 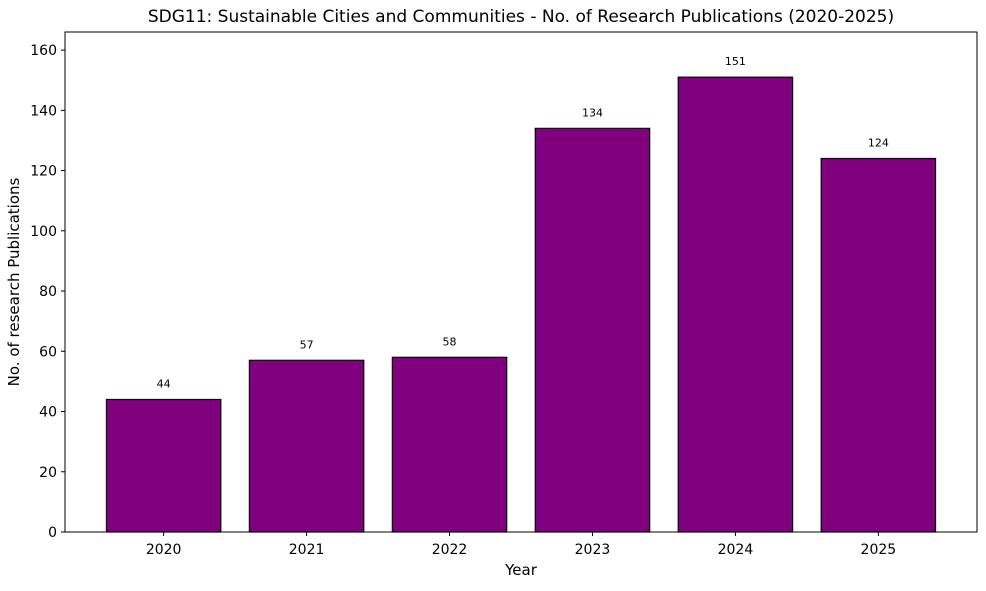 What do you see at coordinates (735, 304) in the screenshot?
I see `bar-2024` at bounding box center [735, 304].